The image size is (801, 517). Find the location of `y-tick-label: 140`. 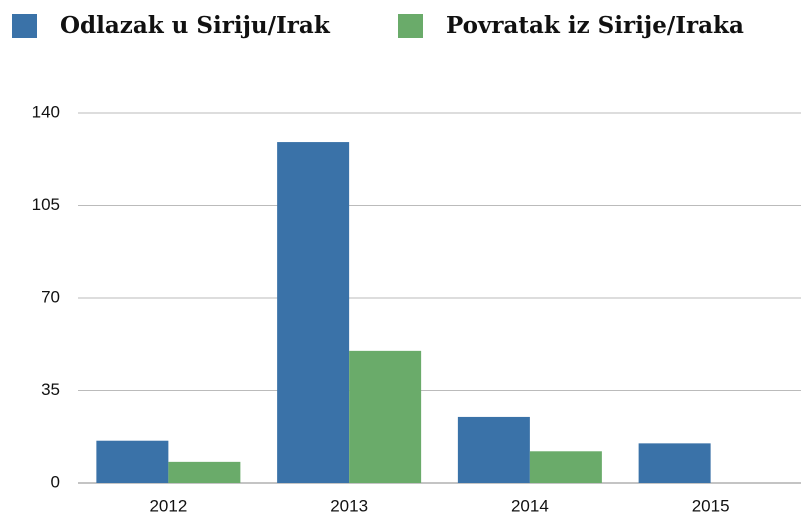

y-tick-label: 140 is located at coordinates (46, 111).